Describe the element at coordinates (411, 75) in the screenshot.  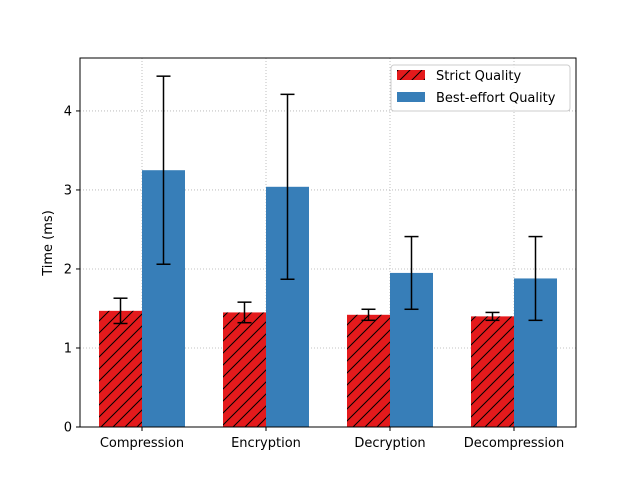
I see `legend-swatch-strict-hatch` at that location.